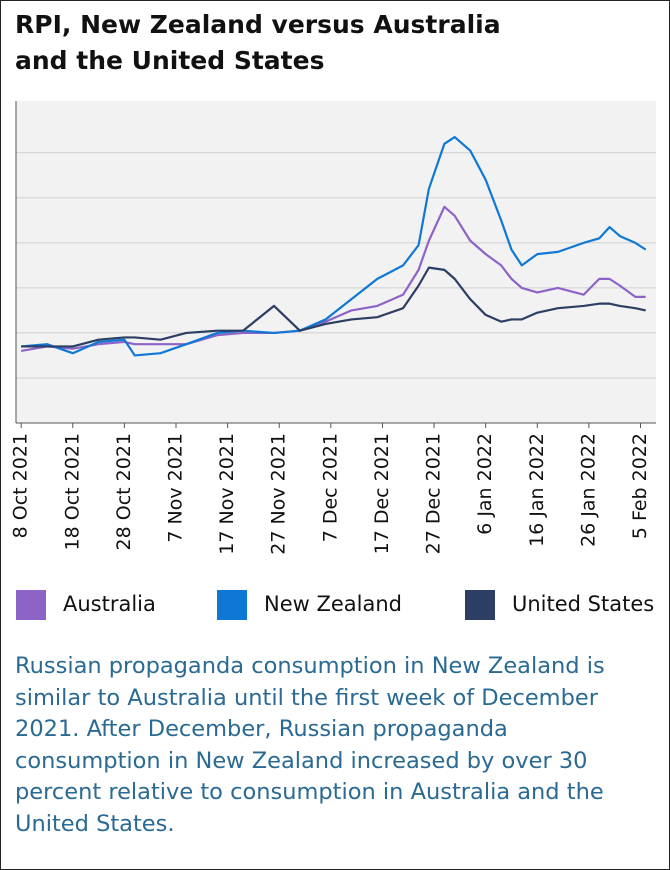 Image resolution: width=670 pixels, height=870 pixels. What do you see at coordinates (640, 486) in the screenshot?
I see `x-tick-label: 5 Feb 2022` at bounding box center [640, 486].